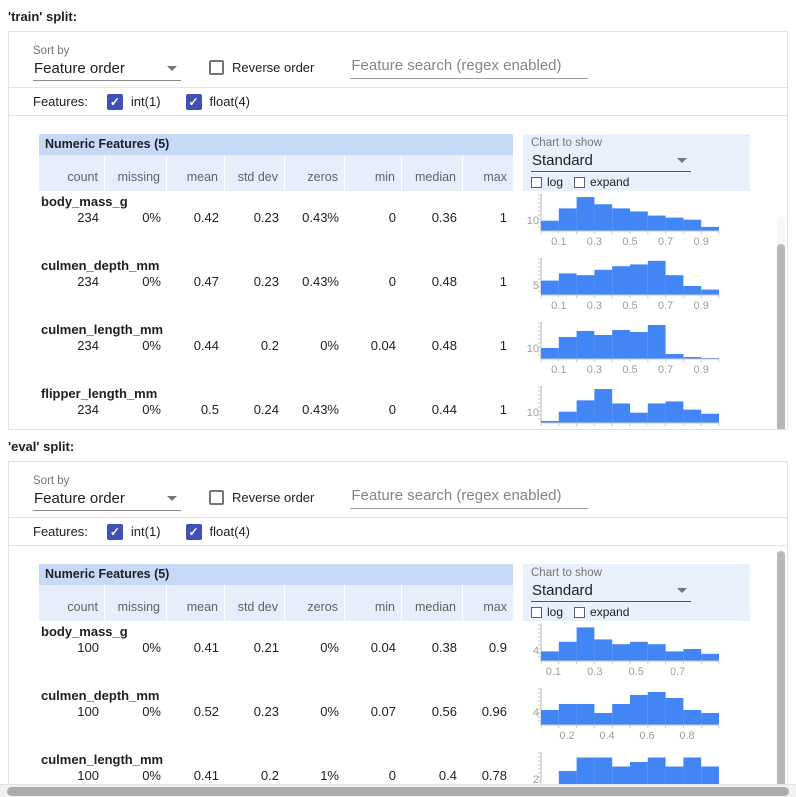 Image resolution: width=796 pixels, height=797 pixels. What do you see at coordinates (99, 393) in the screenshot?
I see `feature-name: flipper_length_mm` at bounding box center [99, 393].